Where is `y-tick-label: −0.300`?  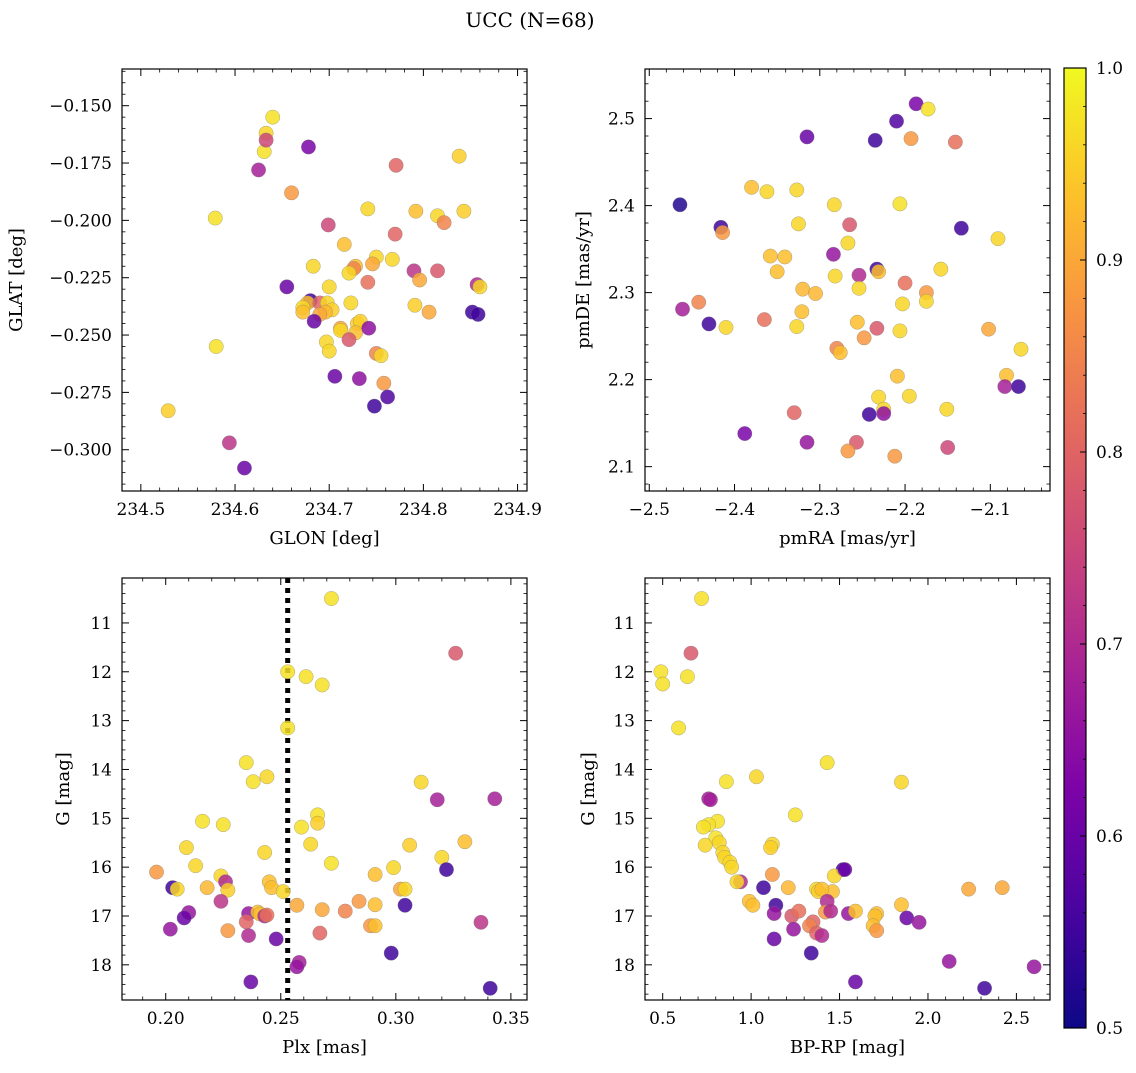 y-tick-label: −0.300 is located at coordinates (80, 451).